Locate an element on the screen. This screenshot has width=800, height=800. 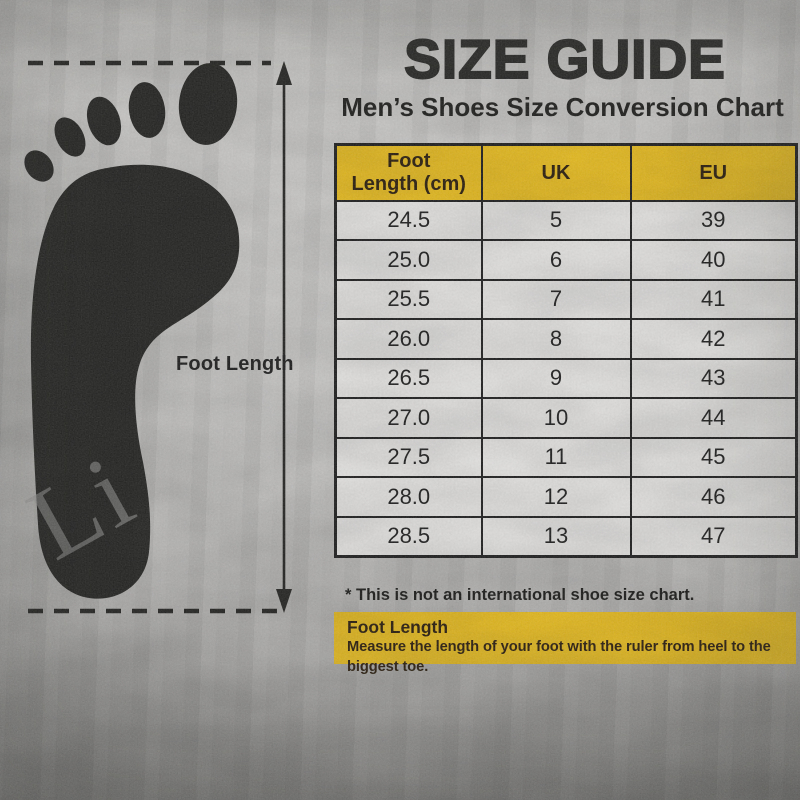
table-cell: 47 is located at coordinates (713, 536).